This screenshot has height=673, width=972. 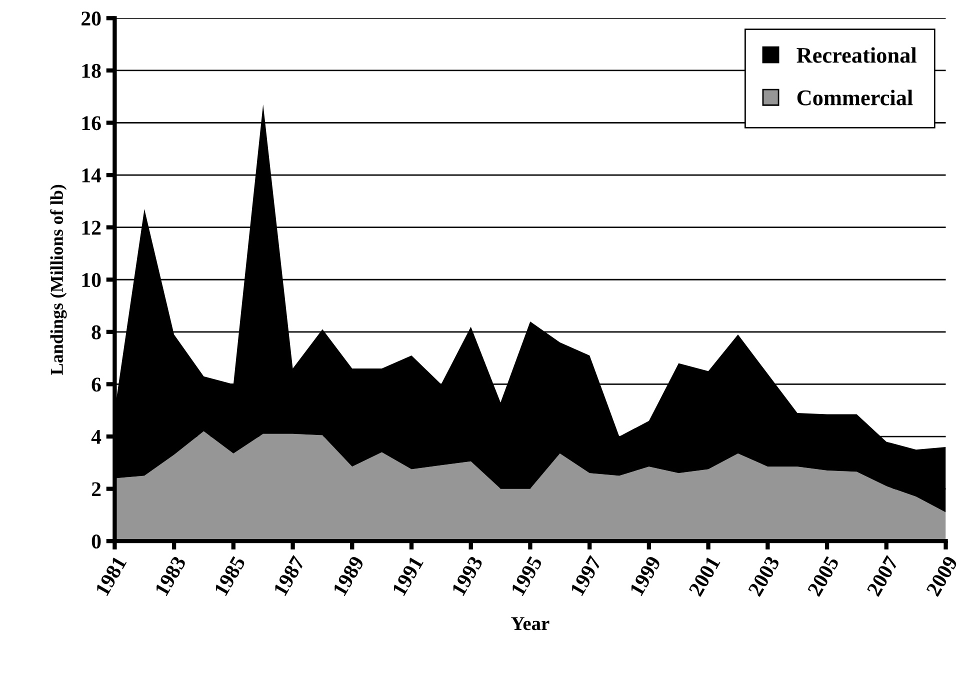 What do you see at coordinates (96, 385) in the screenshot?
I see `y-tick-label: 6` at bounding box center [96, 385].